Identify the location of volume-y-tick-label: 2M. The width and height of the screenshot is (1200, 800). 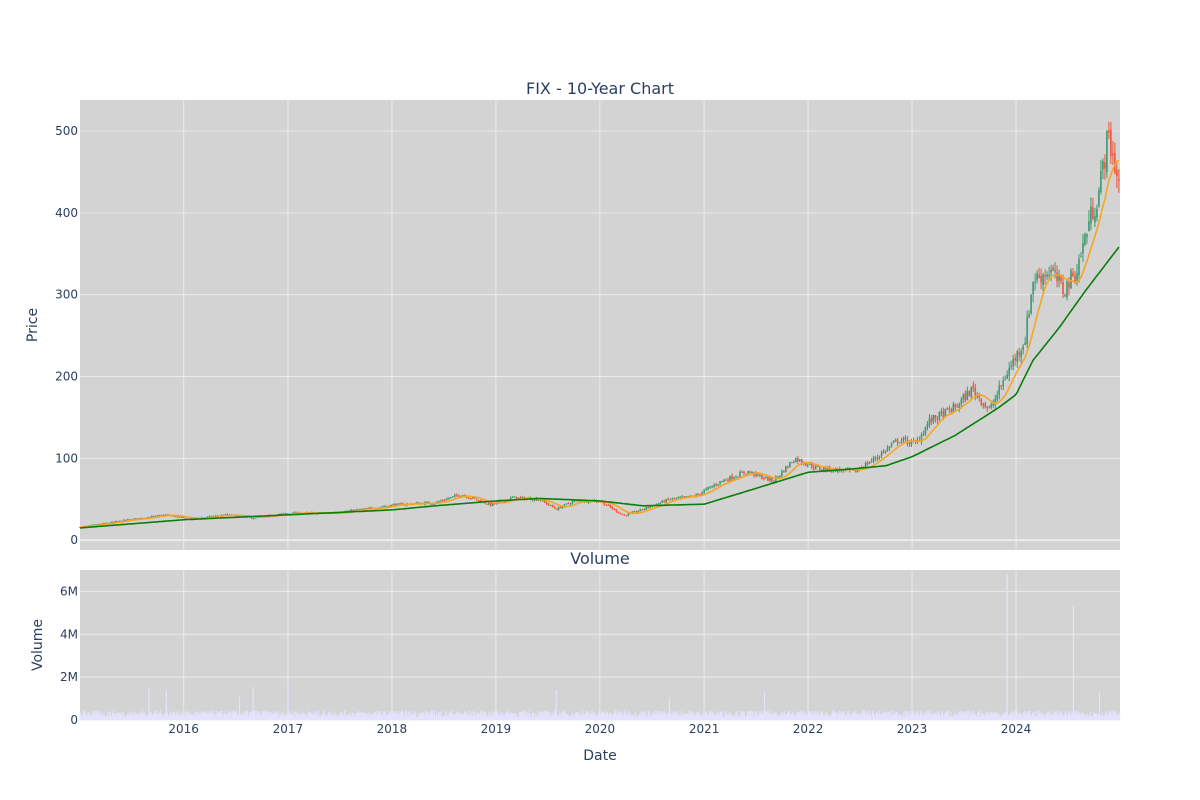
(69, 677).